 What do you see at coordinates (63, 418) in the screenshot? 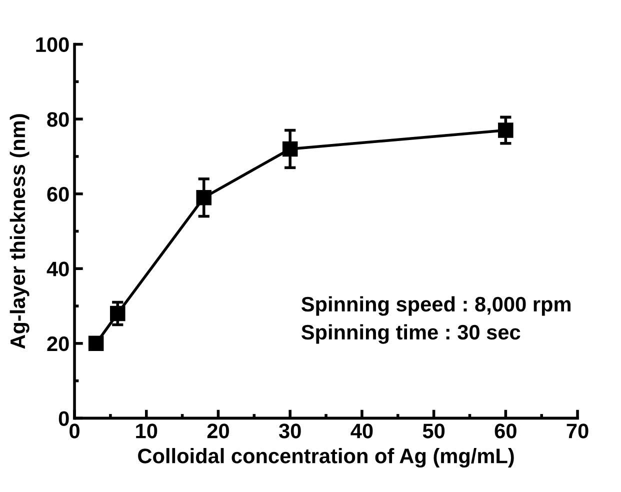
I see `y-tick-label: 0` at bounding box center [63, 418].